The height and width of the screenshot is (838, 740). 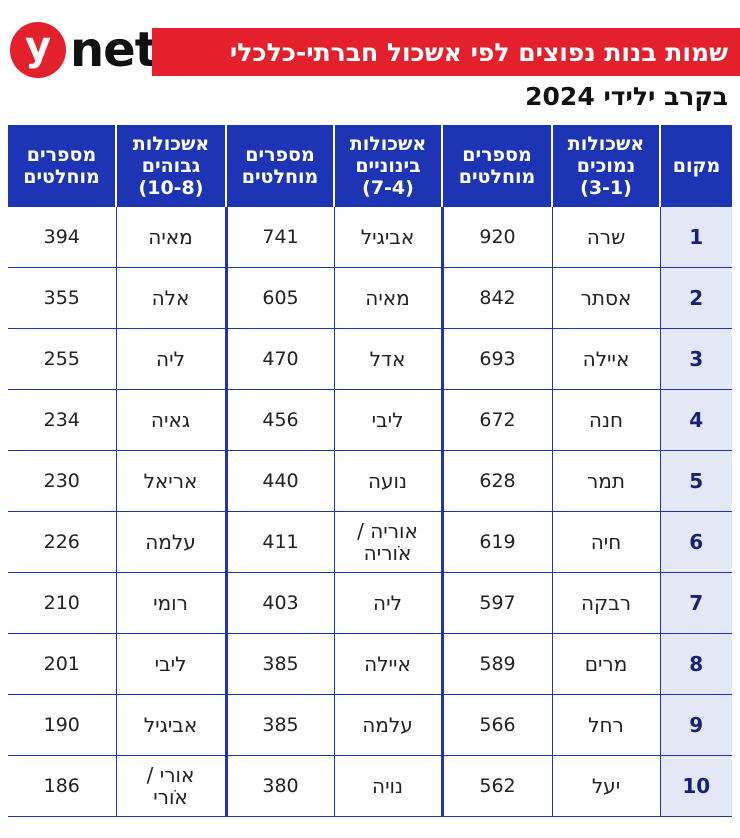 I want to click on low-name-cell: מרים, so click(x=605, y=664).